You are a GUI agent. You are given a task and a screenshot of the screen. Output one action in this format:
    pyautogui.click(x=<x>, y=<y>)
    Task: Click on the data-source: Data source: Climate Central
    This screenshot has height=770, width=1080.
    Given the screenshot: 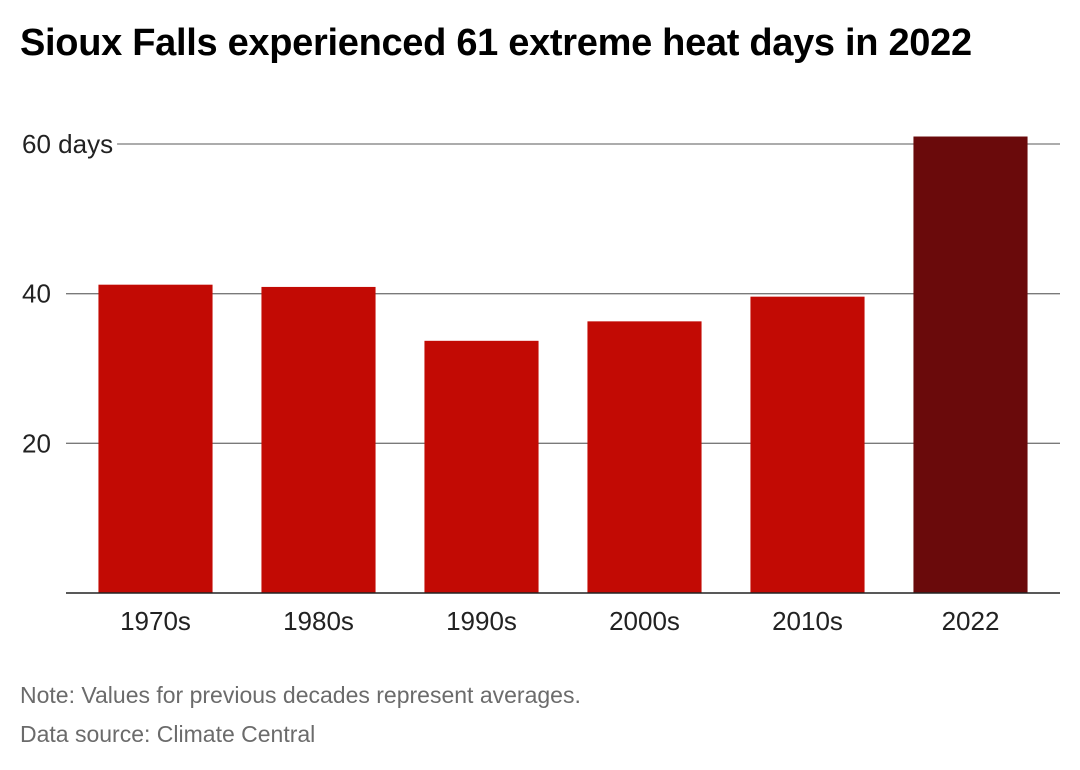 What is the action you would take?
    pyautogui.click(x=168, y=734)
    